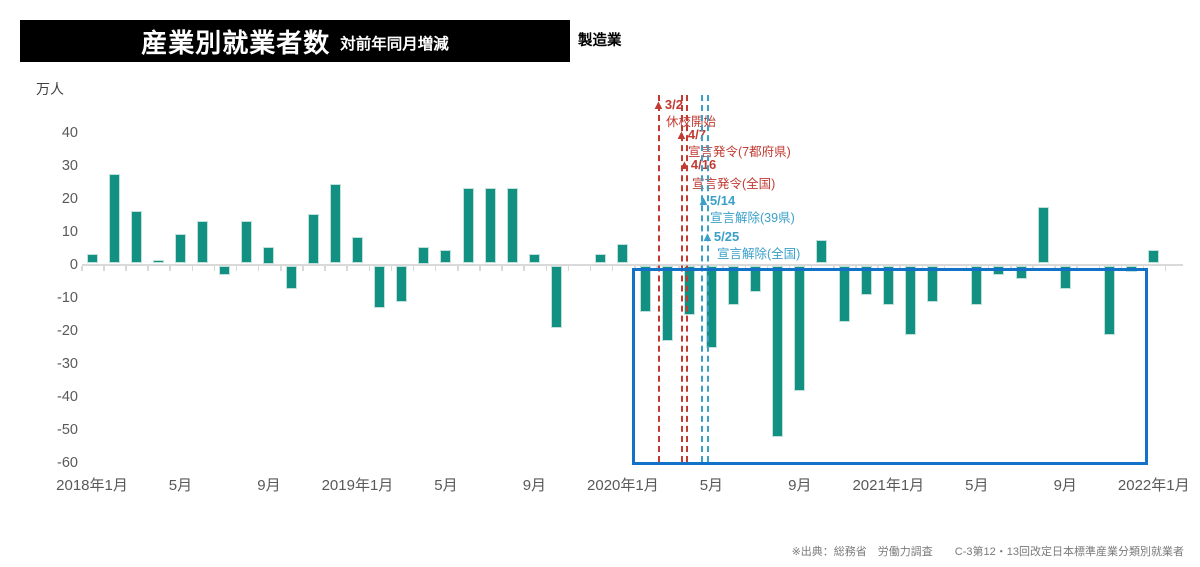 The width and height of the screenshot is (1200, 567). What do you see at coordinates (394, 44) in the screenshot?
I see `page-subtitle: 対前年同月増減` at bounding box center [394, 44].